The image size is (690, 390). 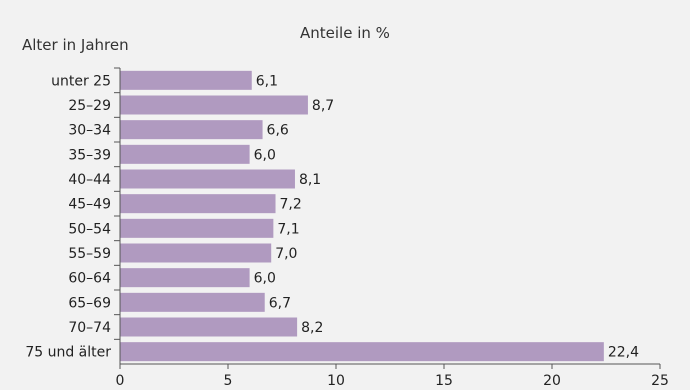 I want to click on category-label: 55–59, so click(x=89, y=254).